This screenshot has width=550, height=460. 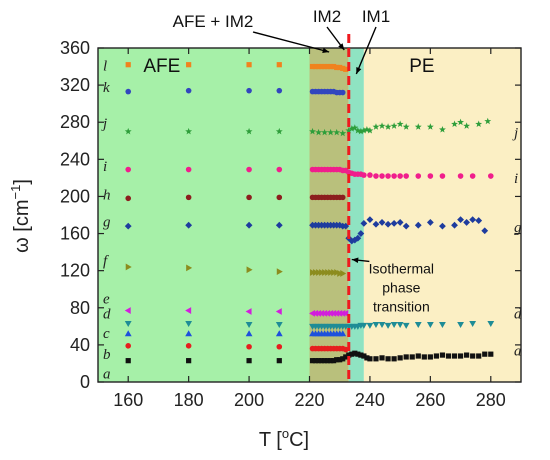 What do you see at coordinates (106, 88) in the screenshot?
I see `mode-label-left-k: k` at bounding box center [106, 88].